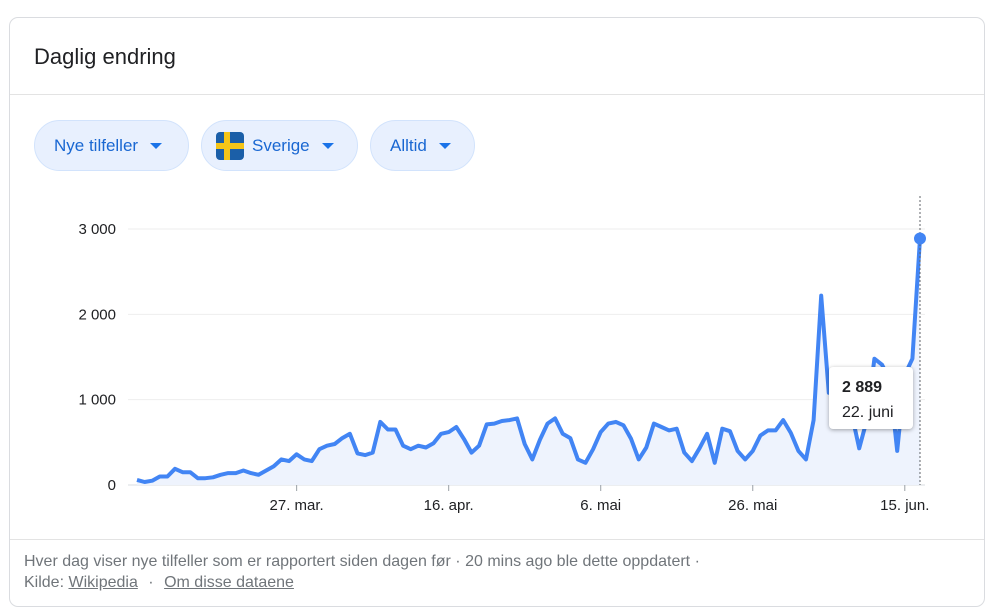 Image resolution: width=1000 pixels, height=615 pixels. Describe the element at coordinates (112, 485) in the screenshot. I see `y-tick-label: 0` at that location.